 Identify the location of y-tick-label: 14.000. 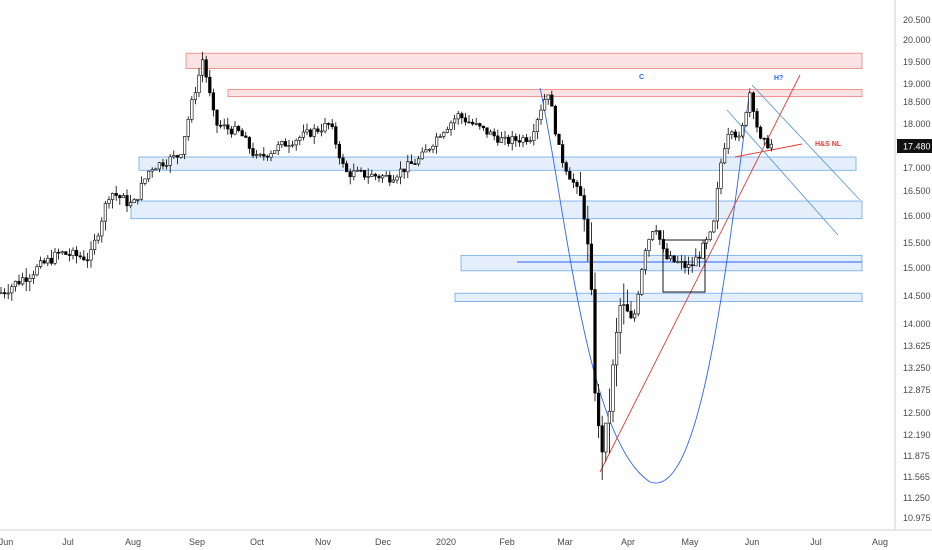
(917, 324).